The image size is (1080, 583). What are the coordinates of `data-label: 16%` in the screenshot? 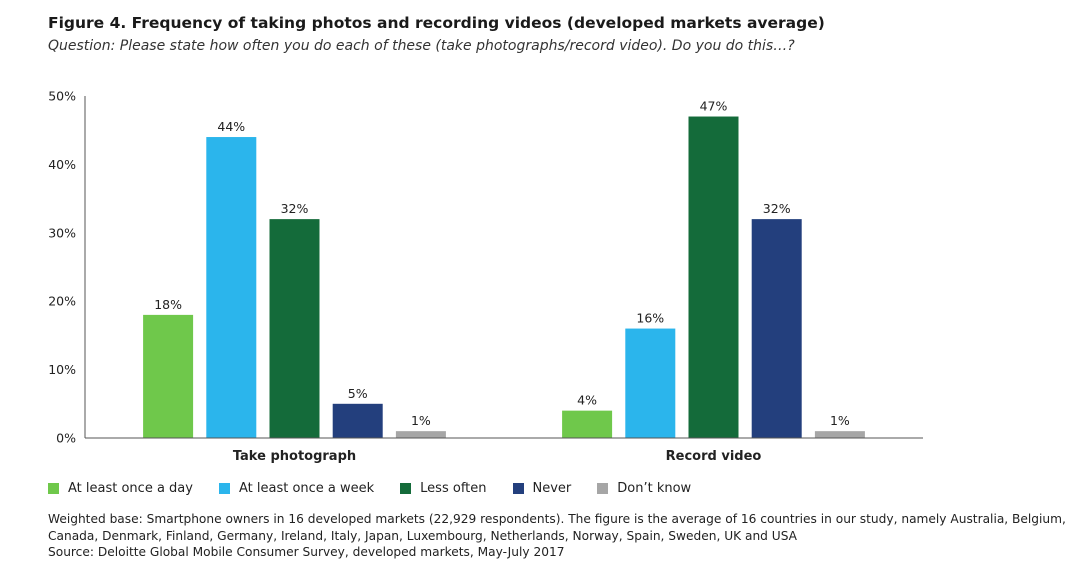 It's located at (650, 318).